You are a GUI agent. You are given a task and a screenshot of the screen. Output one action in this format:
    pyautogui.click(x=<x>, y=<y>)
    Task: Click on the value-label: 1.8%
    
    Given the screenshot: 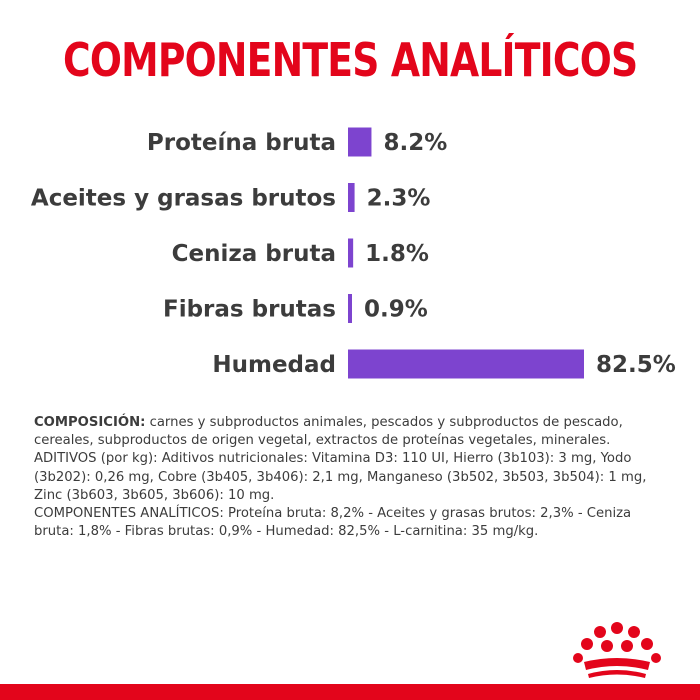 What is the action you would take?
    pyautogui.click(x=397, y=254)
    